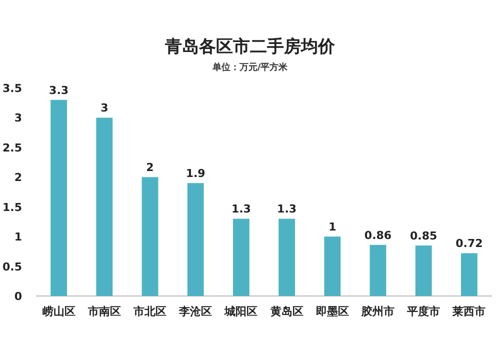 The width and height of the screenshot is (500, 362). What do you see at coordinates (469, 311) in the screenshot?
I see `x-tick-label: 莱西市` at bounding box center [469, 311].